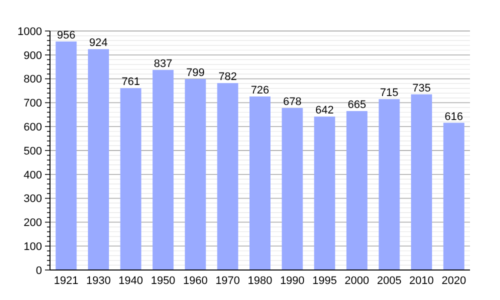  I want to click on x-tick-label: 1921, so click(66, 281).